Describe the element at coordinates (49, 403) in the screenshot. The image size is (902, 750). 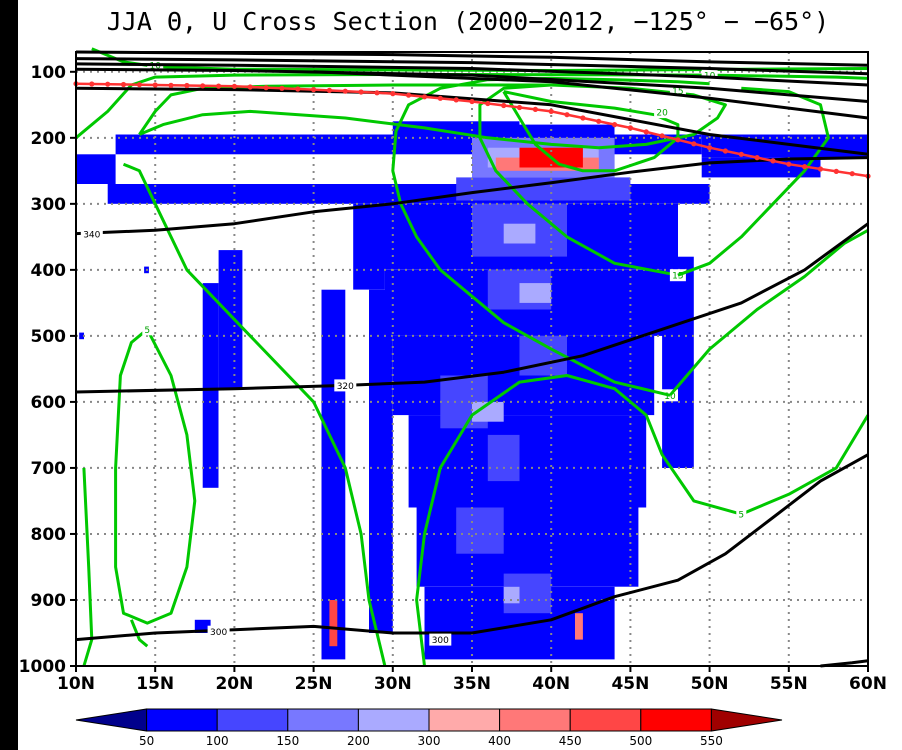
I see `y-tick-label: 600` at that location.